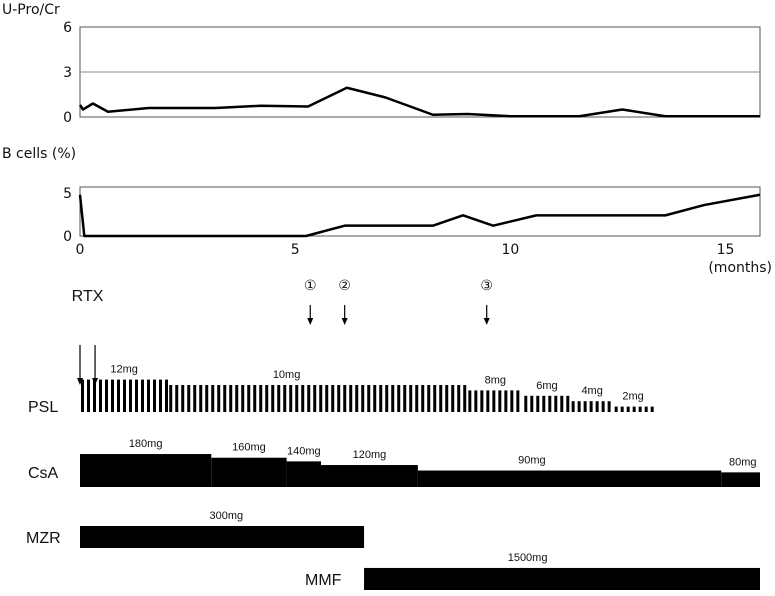 The width and height of the screenshot is (775, 596). Describe the element at coordinates (740, 268) in the screenshot. I see `x-axis-unit: (months)` at that location.